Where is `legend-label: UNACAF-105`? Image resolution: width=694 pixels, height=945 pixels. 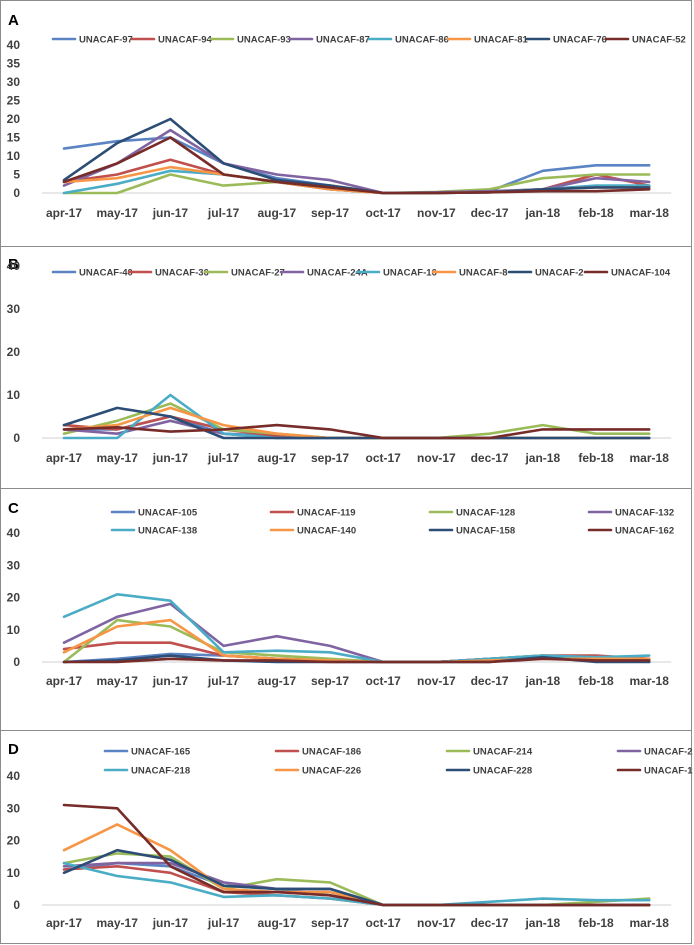 legend-label: UNACAF-105 is located at coordinates (168, 513).